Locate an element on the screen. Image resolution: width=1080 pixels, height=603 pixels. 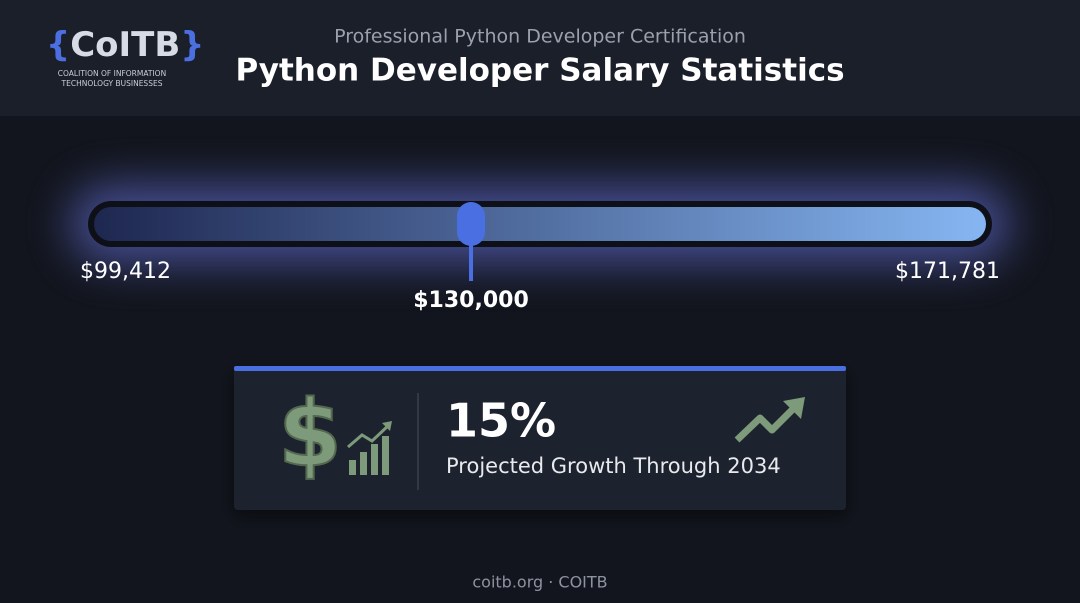
logo-brace: } is located at coordinates (192, 45).